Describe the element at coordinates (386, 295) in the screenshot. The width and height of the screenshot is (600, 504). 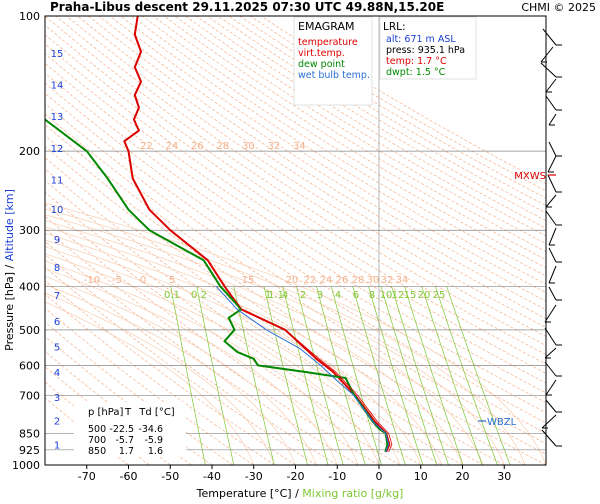
I see `mixing-ratio-label: 10` at that location.